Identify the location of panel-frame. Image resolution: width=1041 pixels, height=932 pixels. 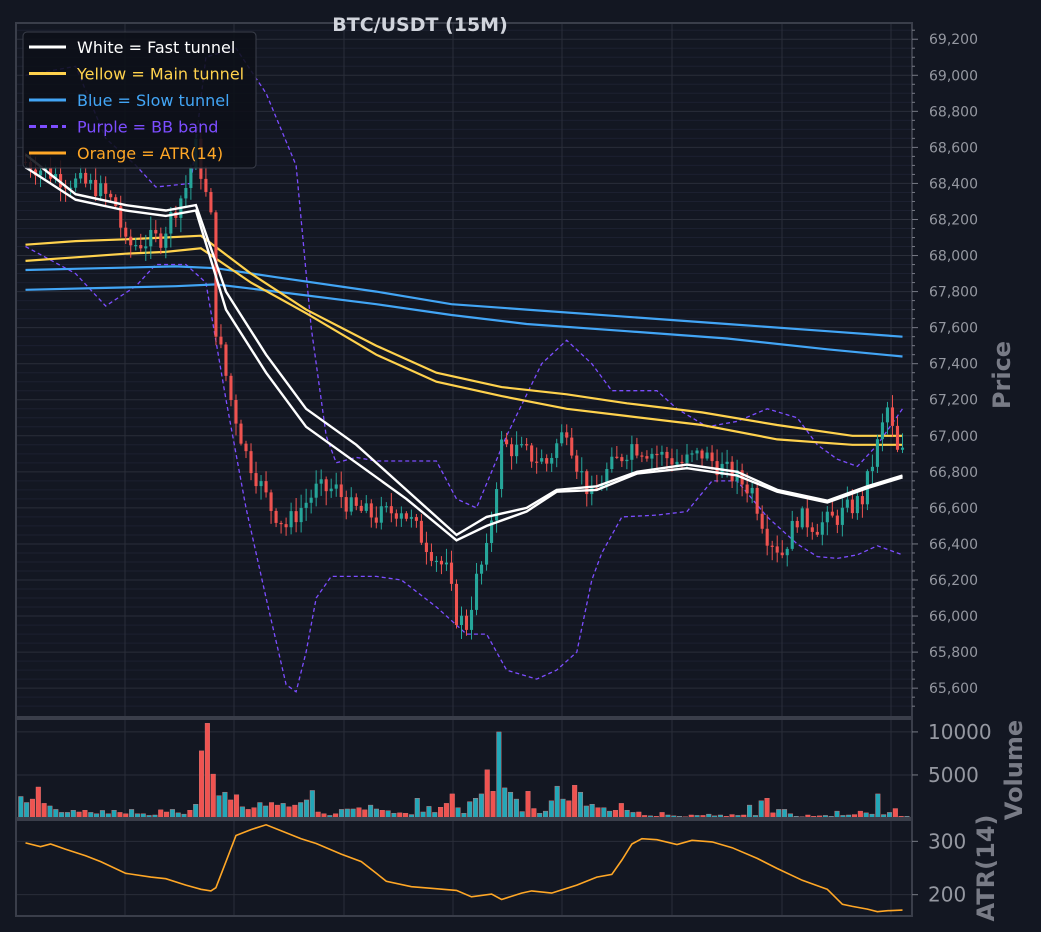
(464, 868).